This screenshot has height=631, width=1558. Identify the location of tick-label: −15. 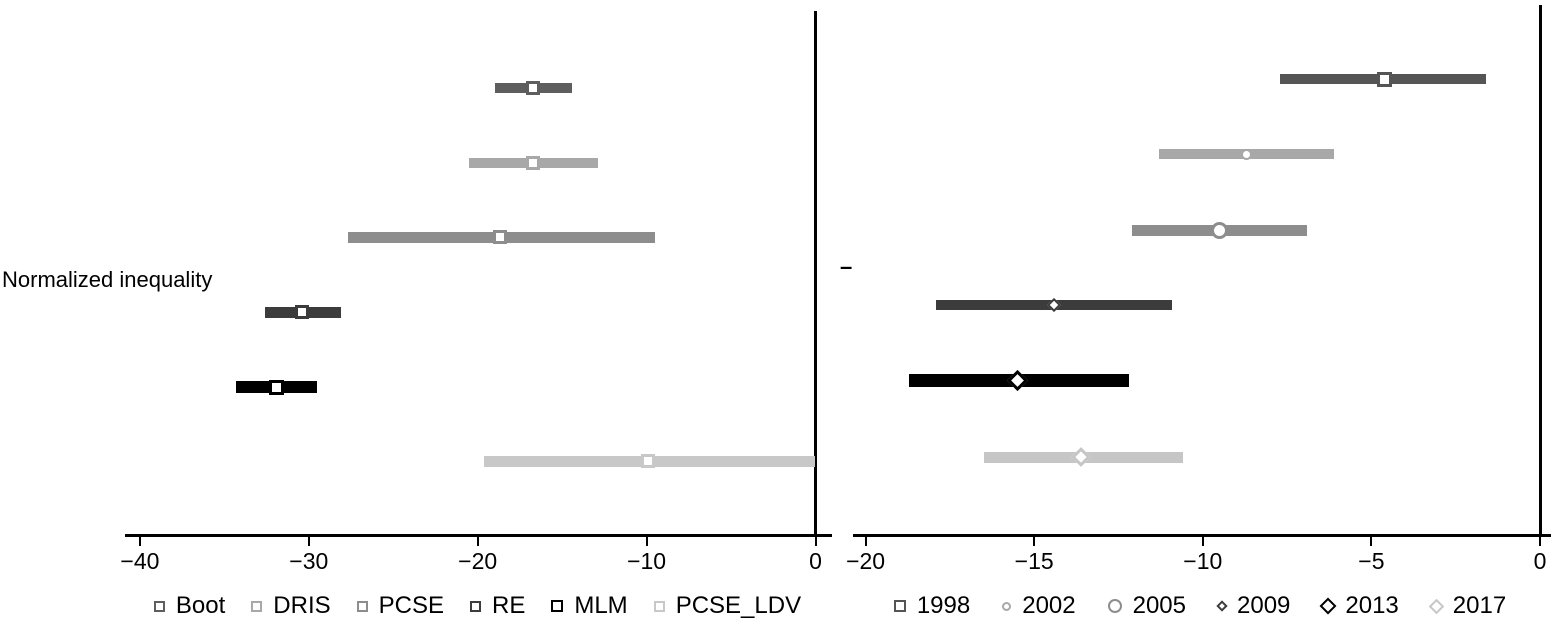
(1034, 561).